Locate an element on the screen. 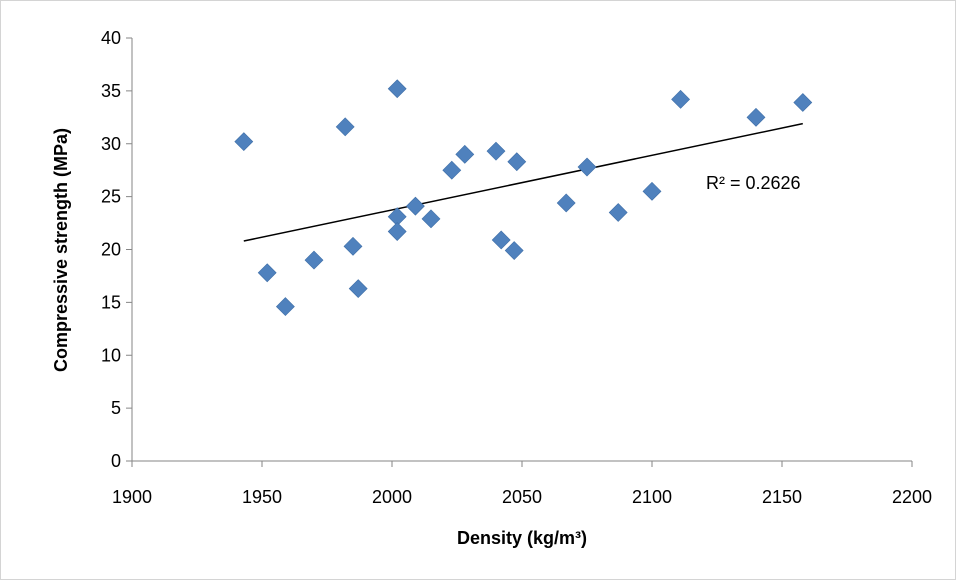 This screenshot has width=957, height=581. y-tick-label: 25 is located at coordinates (111, 197).